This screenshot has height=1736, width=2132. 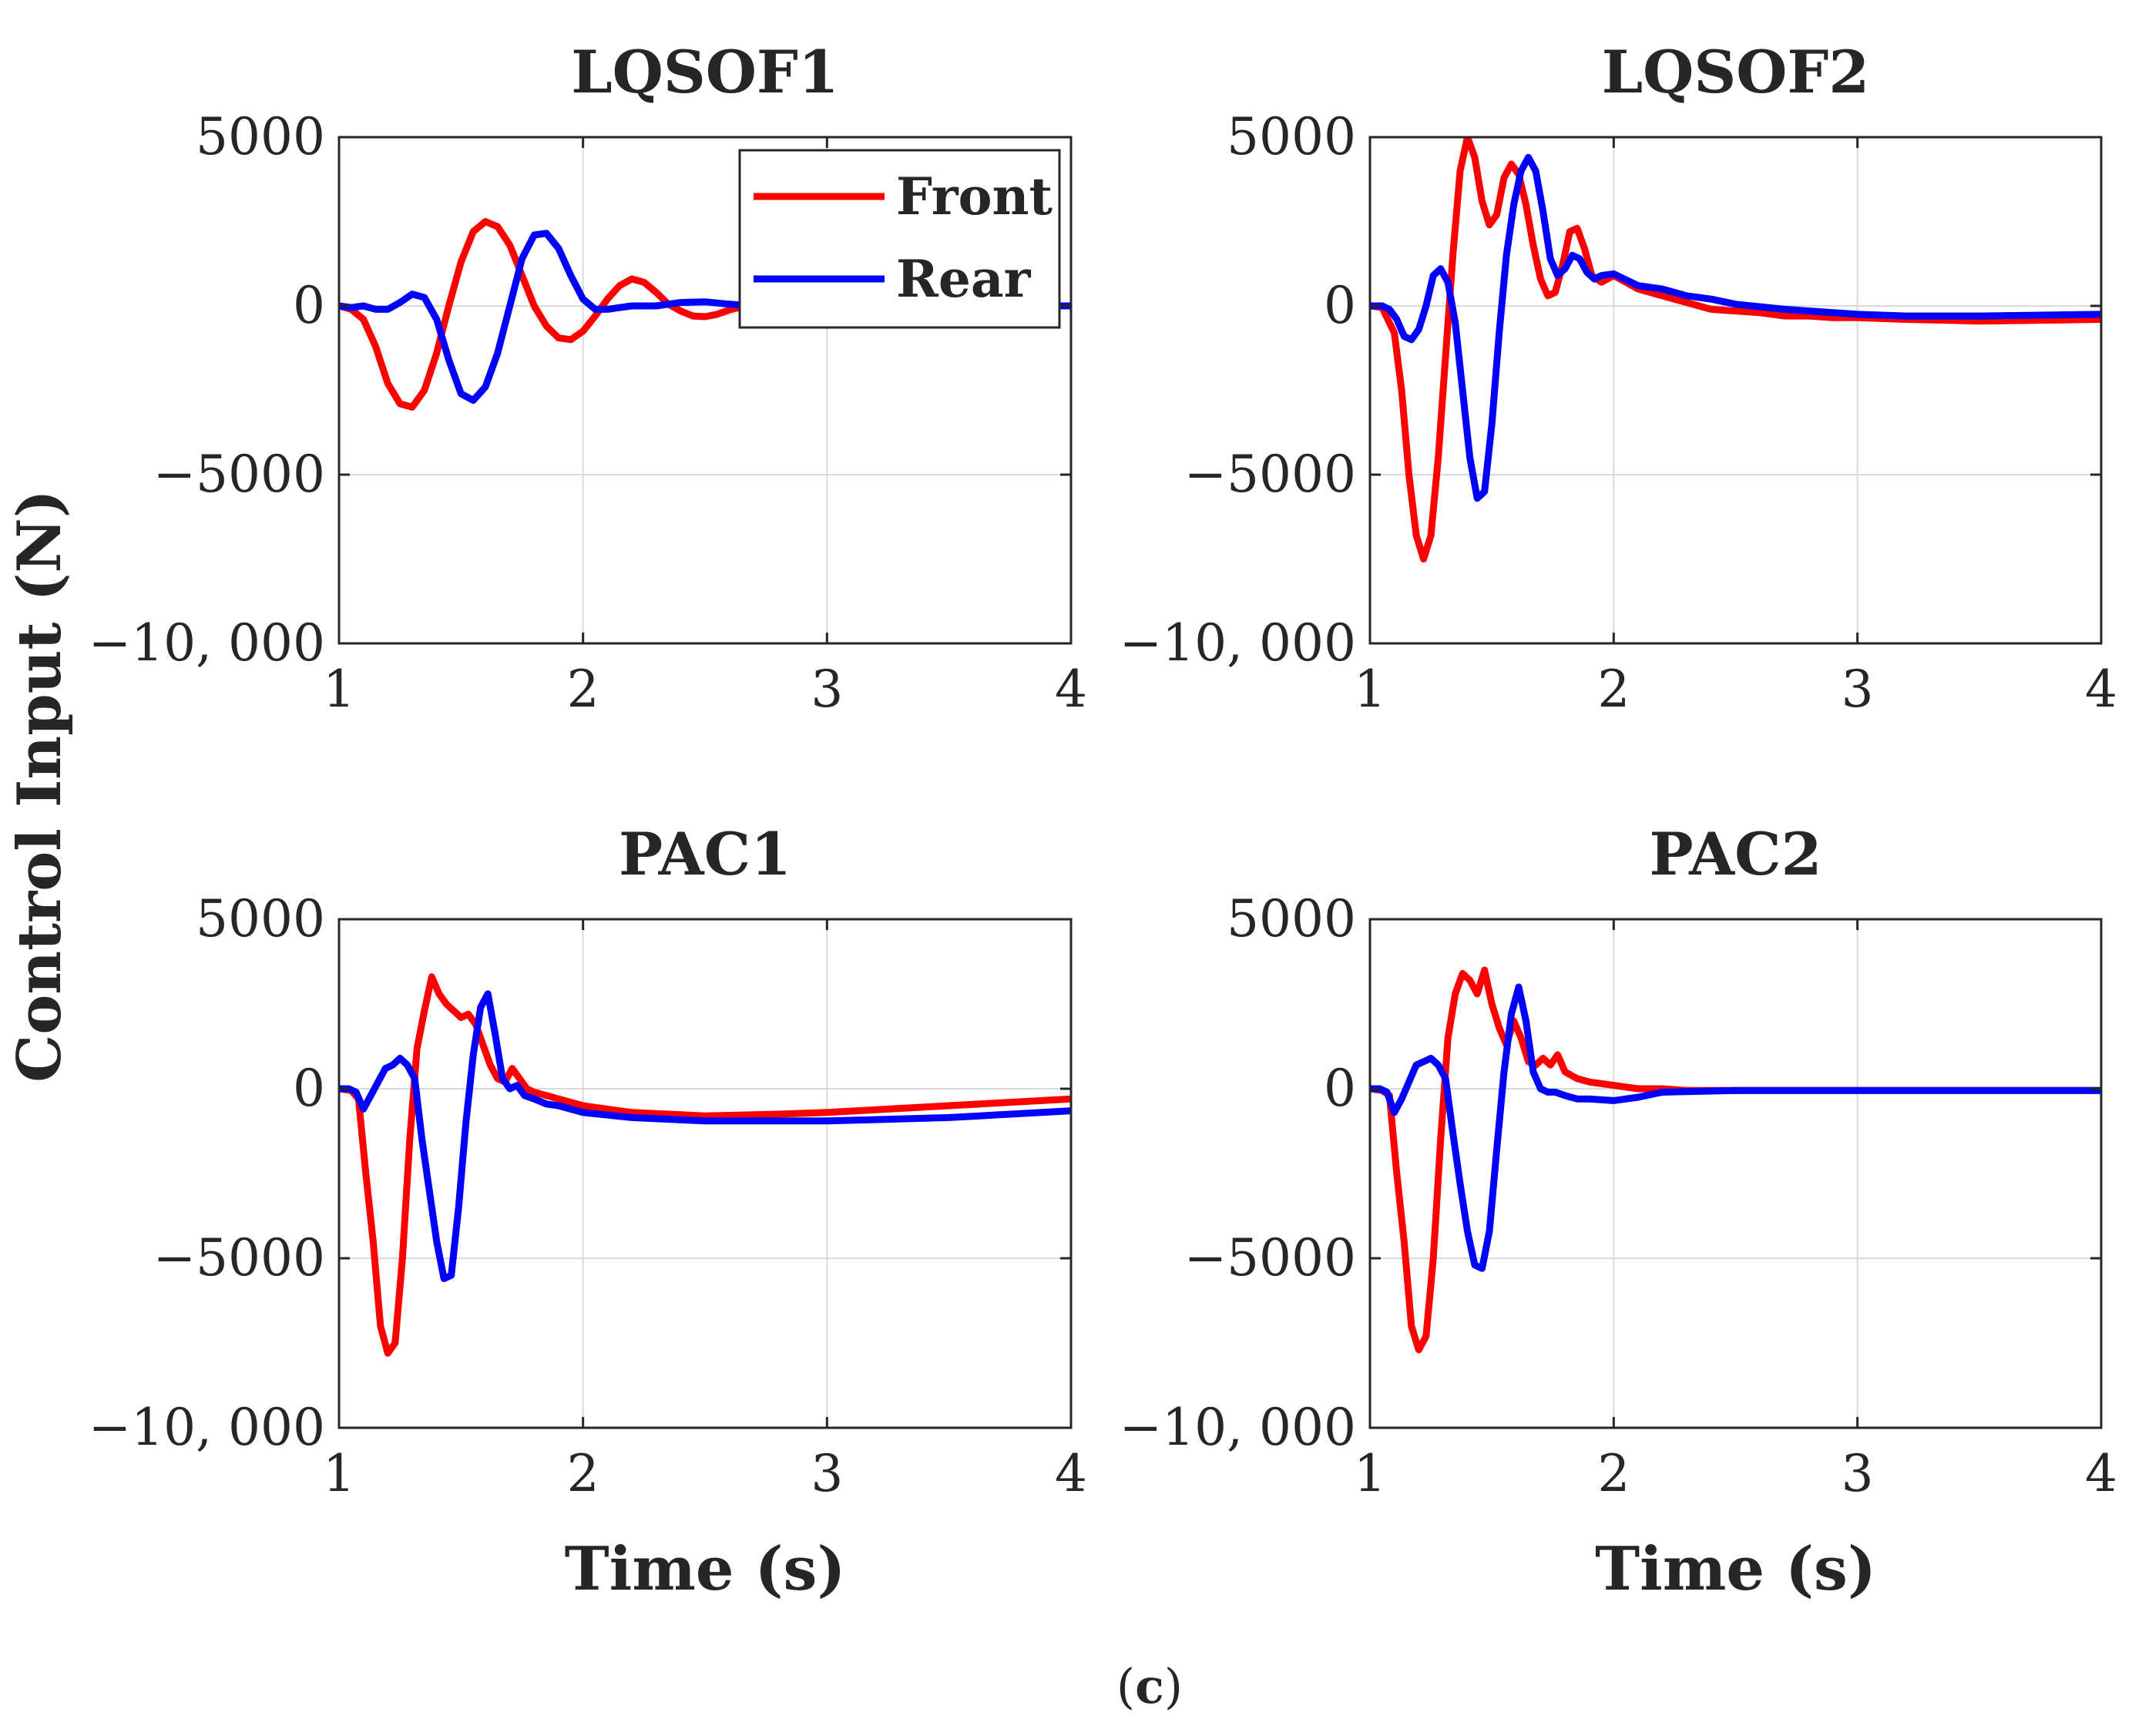 I want to click on figure-caption: (c), so click(x=1149, y=1686).